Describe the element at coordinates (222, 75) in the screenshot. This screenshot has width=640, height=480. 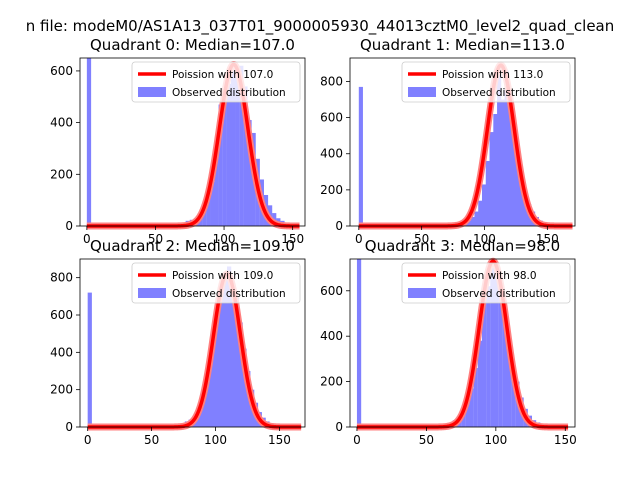
I see `legend-fit-label: Poission with 107.0` at that location.